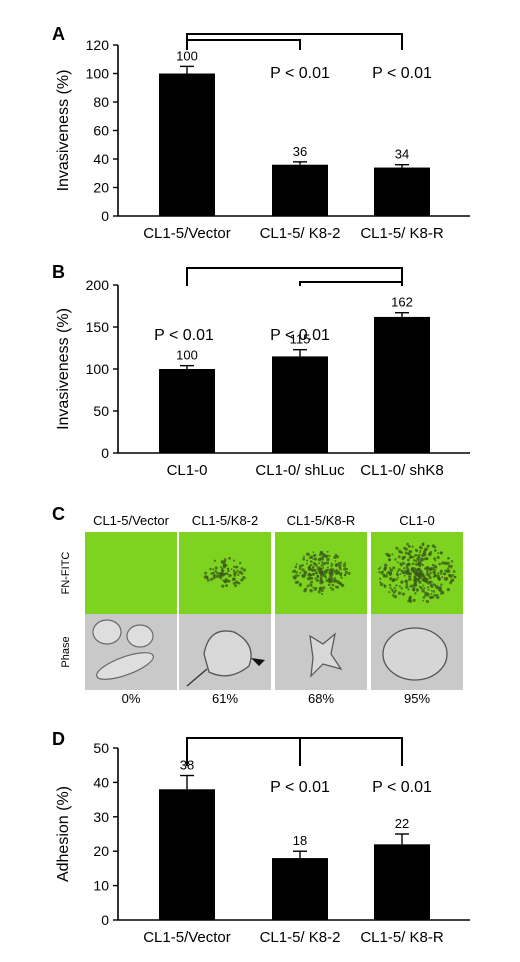  What do you see at coordinates (58, 514) in the screenshot?
I see `panel-label-c: C` at bounding box center [58, 514].